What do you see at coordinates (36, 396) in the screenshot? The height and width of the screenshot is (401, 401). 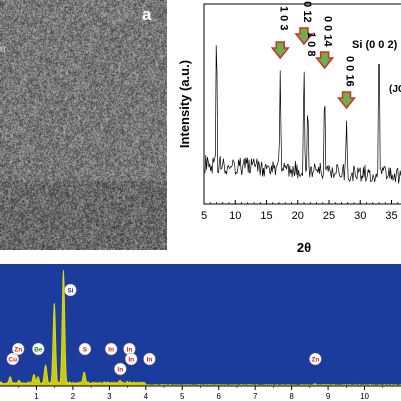 I see `eds-x-tick-label: 1` at bounding box center [36, 396].